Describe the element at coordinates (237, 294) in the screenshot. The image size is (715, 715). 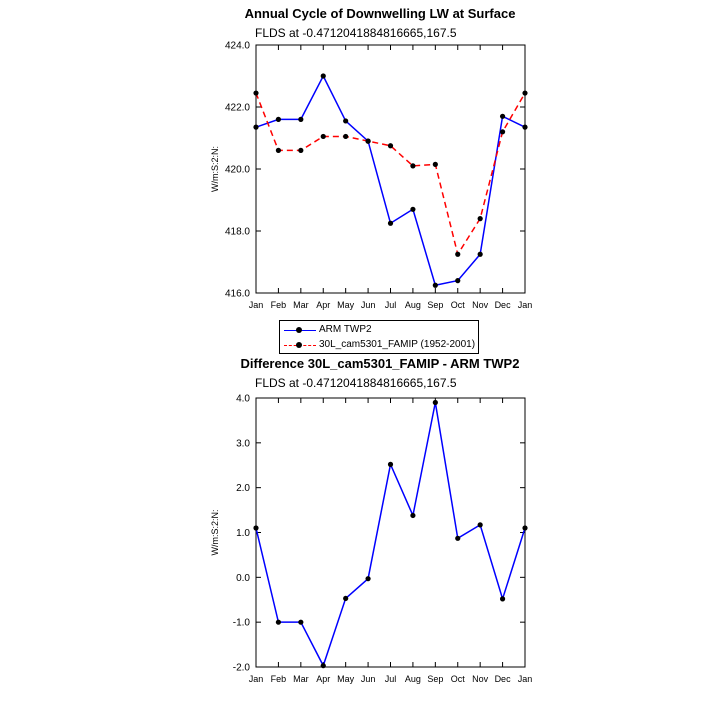
I see `chart1-y-tick-label: 416.0` at that location.